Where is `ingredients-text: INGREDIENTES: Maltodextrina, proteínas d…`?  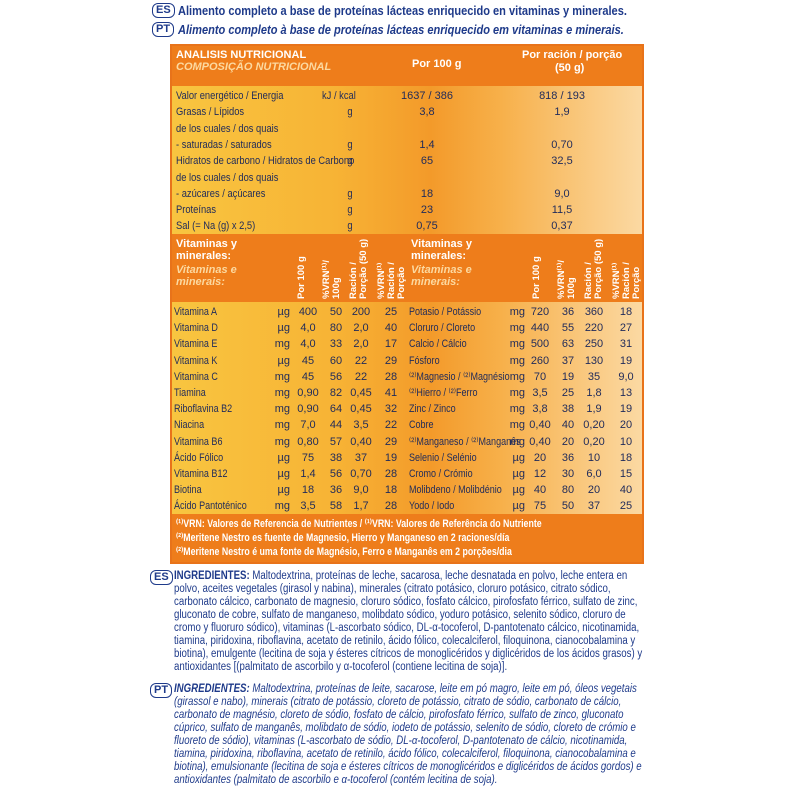
ingredients-text: INGREDIENTES: Maltodextrina, proteínas d… is located at coordinates (409, 622).